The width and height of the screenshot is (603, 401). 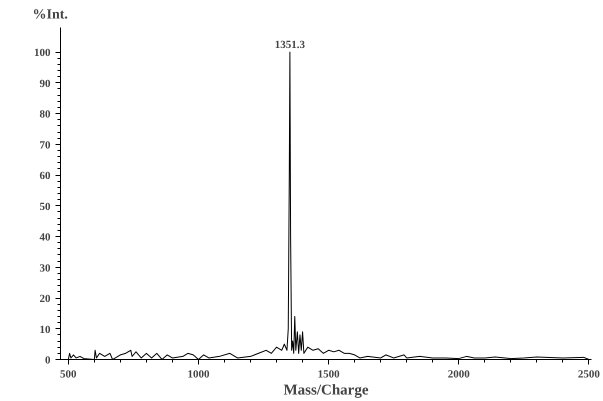 What do you see at coordinates (45, 330) in the screenshot?
I see `y-tick-label: 10` at bounding box center [45, 330].